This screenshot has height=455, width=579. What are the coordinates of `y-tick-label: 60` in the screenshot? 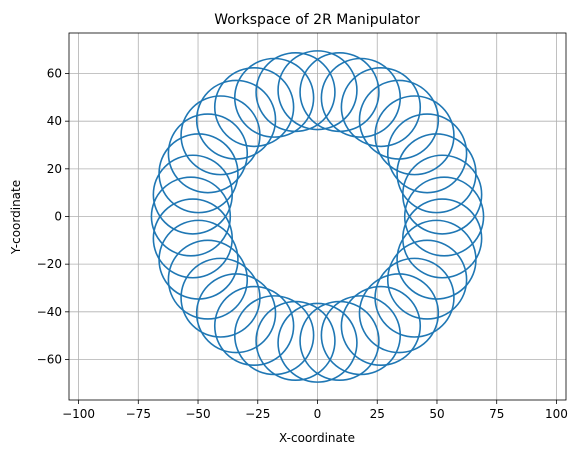 It's located at (54, 74).